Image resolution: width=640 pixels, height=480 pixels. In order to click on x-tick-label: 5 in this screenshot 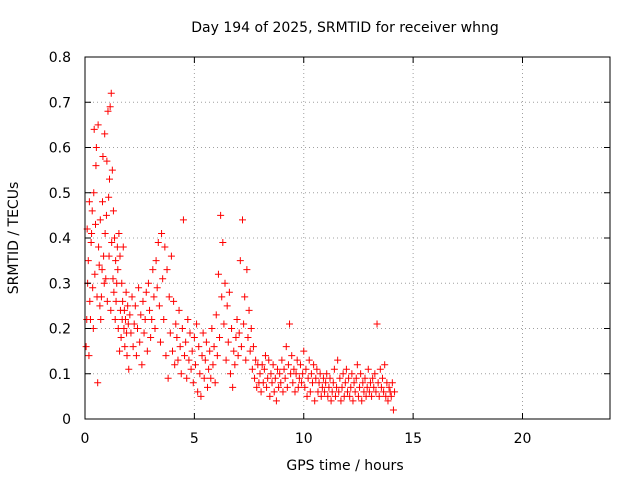, I will do `click(194, 439)`.